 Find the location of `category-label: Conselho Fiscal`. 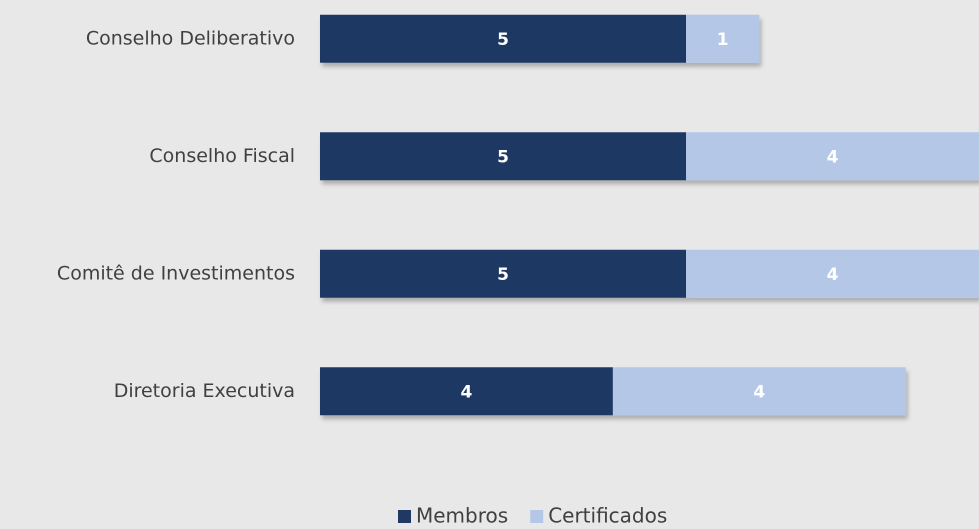

category-label: Conselho Fiscal is located at coordinates (222, 156).